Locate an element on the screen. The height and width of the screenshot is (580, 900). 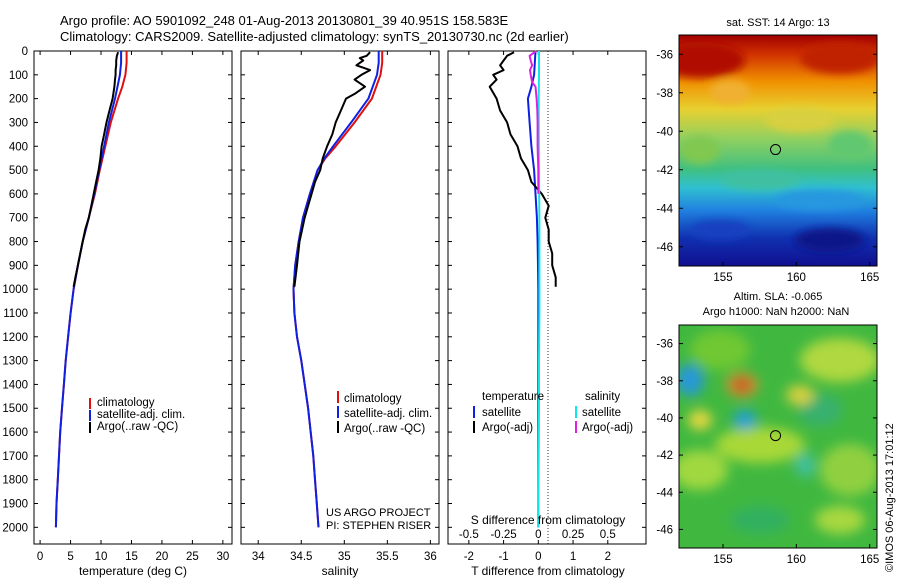
depth-tick-label: 500 is located at coordinates (18, 171).